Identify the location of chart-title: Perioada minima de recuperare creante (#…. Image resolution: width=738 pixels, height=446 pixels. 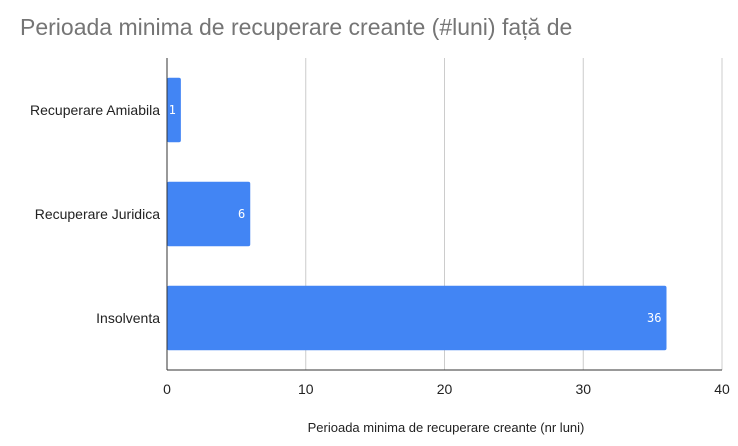
(296, 27).